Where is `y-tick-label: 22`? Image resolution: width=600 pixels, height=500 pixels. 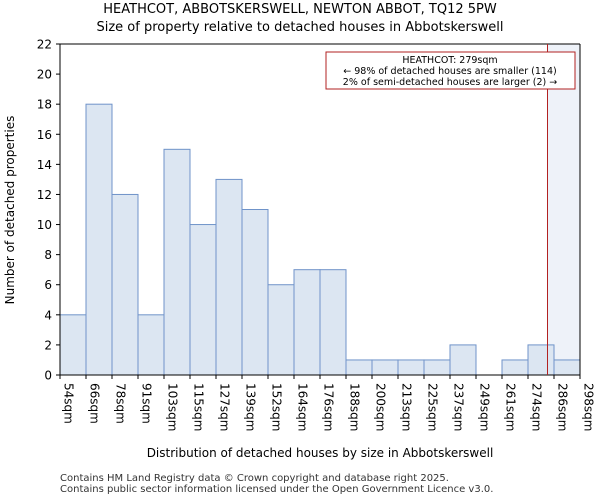
y-tick-label: 22 is located at coordinates (44, 45).